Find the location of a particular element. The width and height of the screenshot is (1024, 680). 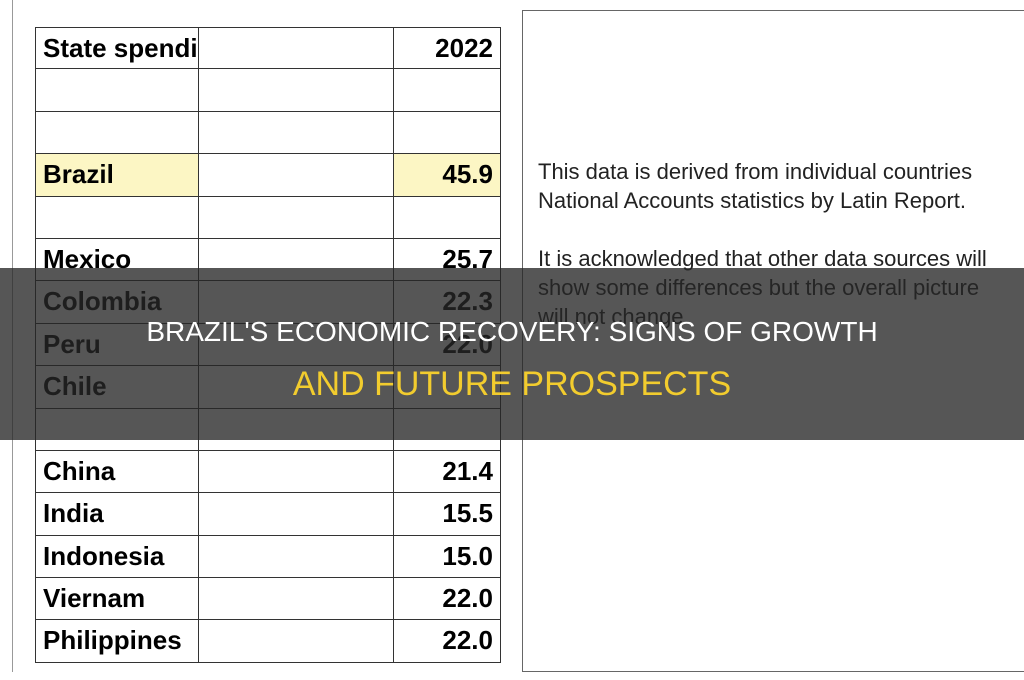

table-row: Indonesia 15.0 is located at coordinates (268, 557).